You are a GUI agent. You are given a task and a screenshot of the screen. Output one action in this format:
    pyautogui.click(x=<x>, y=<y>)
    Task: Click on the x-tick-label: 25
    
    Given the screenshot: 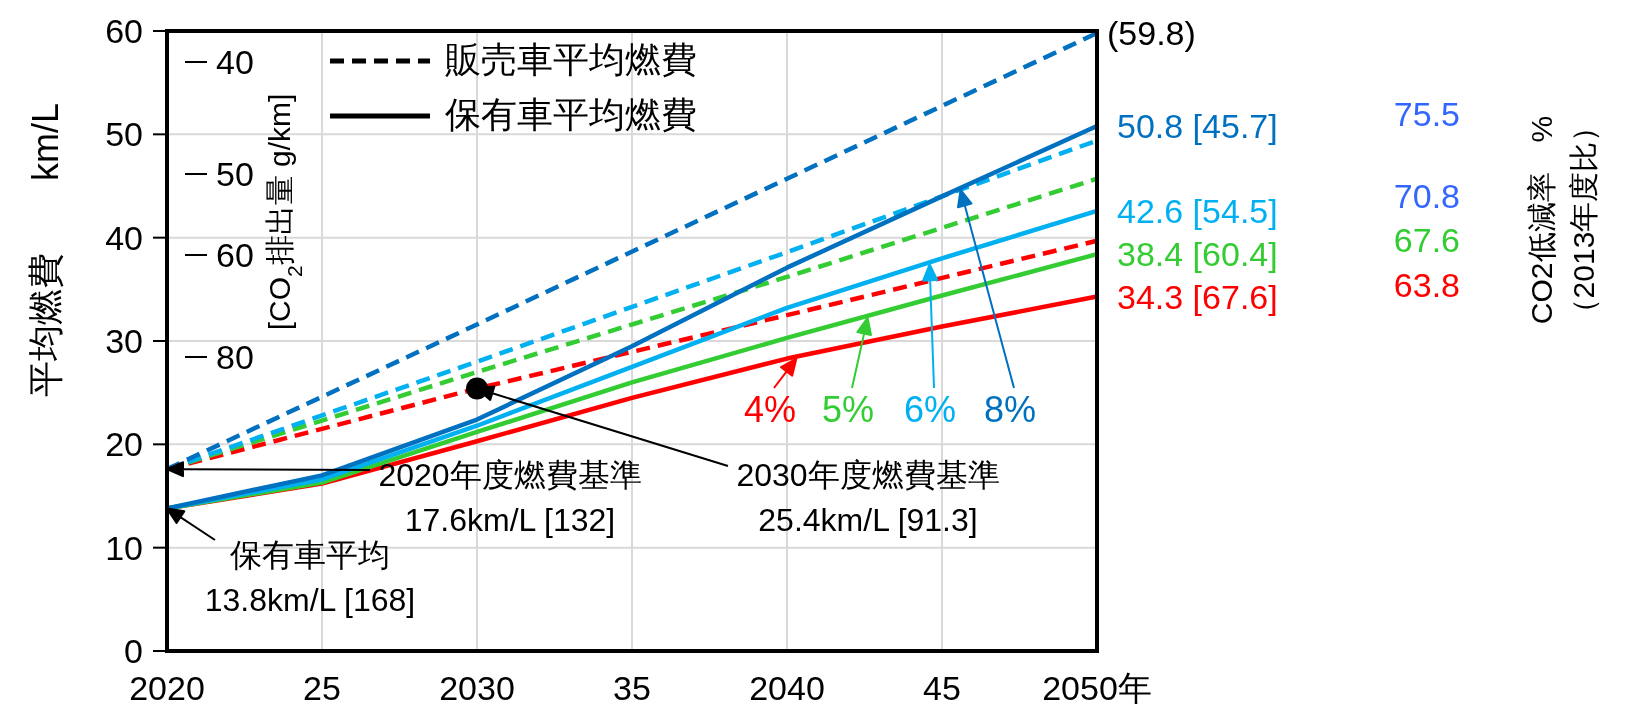 What is the action you would take?
    pyautogui.click(x=322, y=688)
    